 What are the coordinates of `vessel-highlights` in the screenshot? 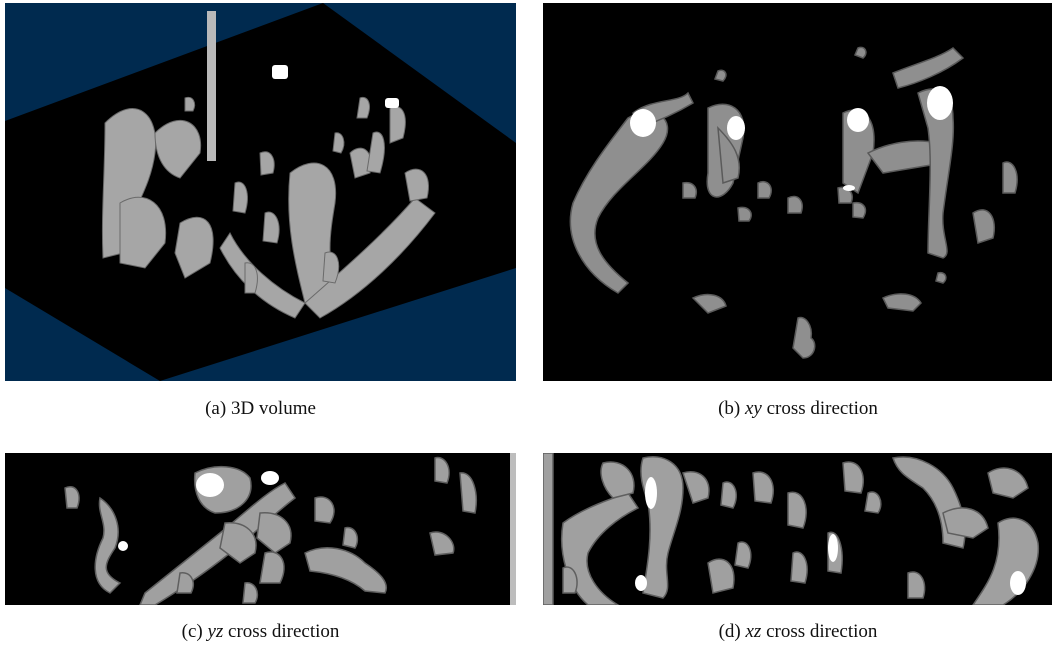 It's located at (335, 86).